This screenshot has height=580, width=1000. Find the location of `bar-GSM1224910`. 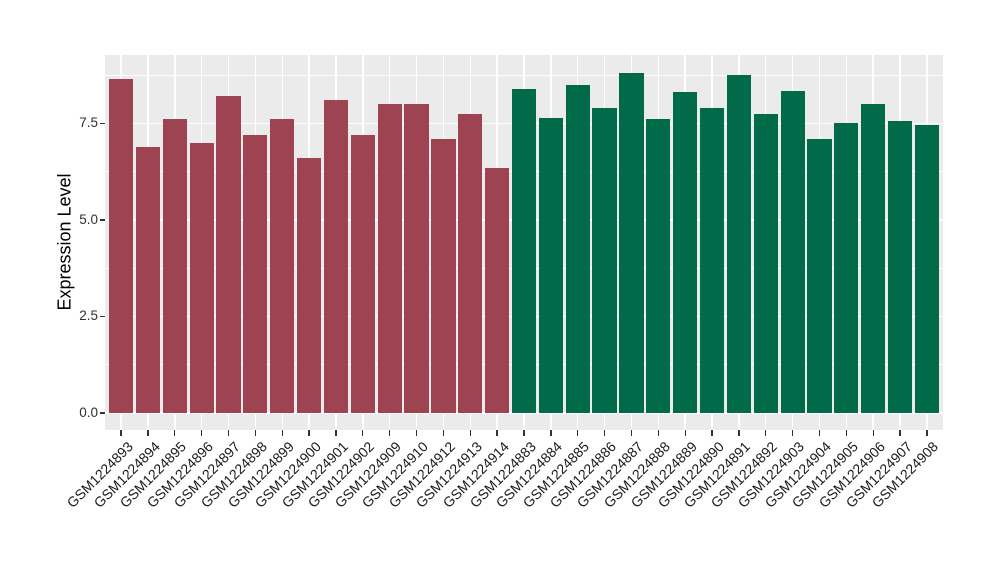

bar-GSM1224910 is located at coordinates (416, 258).